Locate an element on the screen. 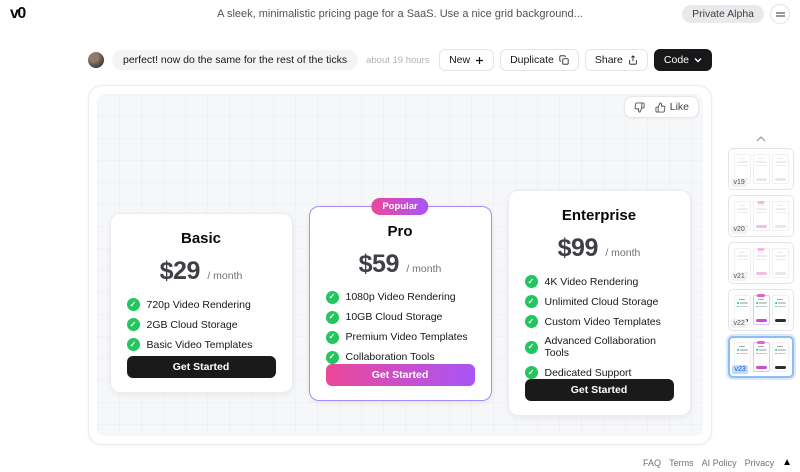  feature-item: ✓ Dedicated Support is located at coordinates (599, 372).